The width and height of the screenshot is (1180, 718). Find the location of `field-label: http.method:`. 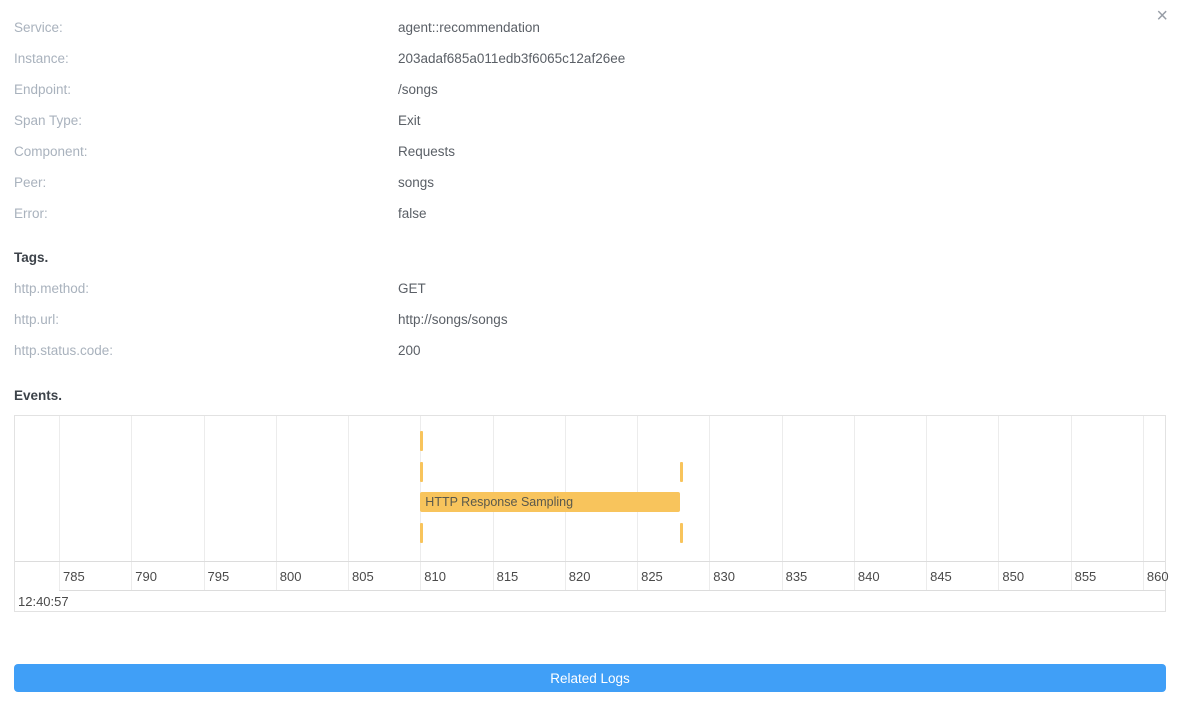

field-label: http.method: is located at coordinates (52, 288).